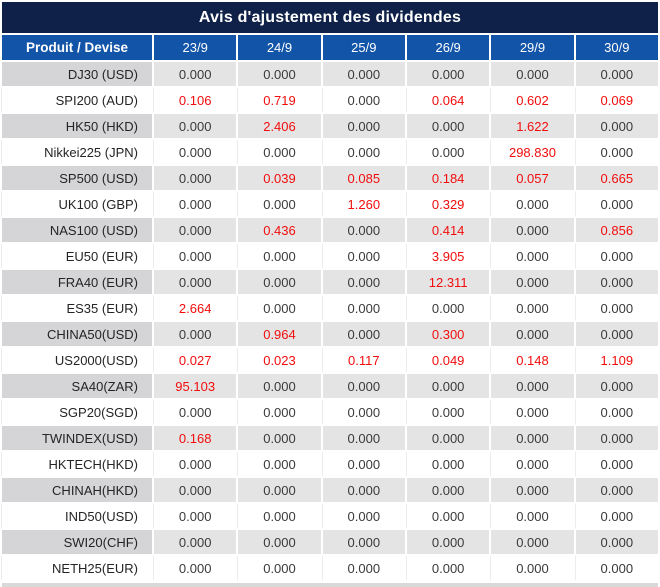 The width and height of the screenshot is (660, 587). I want to click on product-cell: NAS100 (USD), so click(77, 230).